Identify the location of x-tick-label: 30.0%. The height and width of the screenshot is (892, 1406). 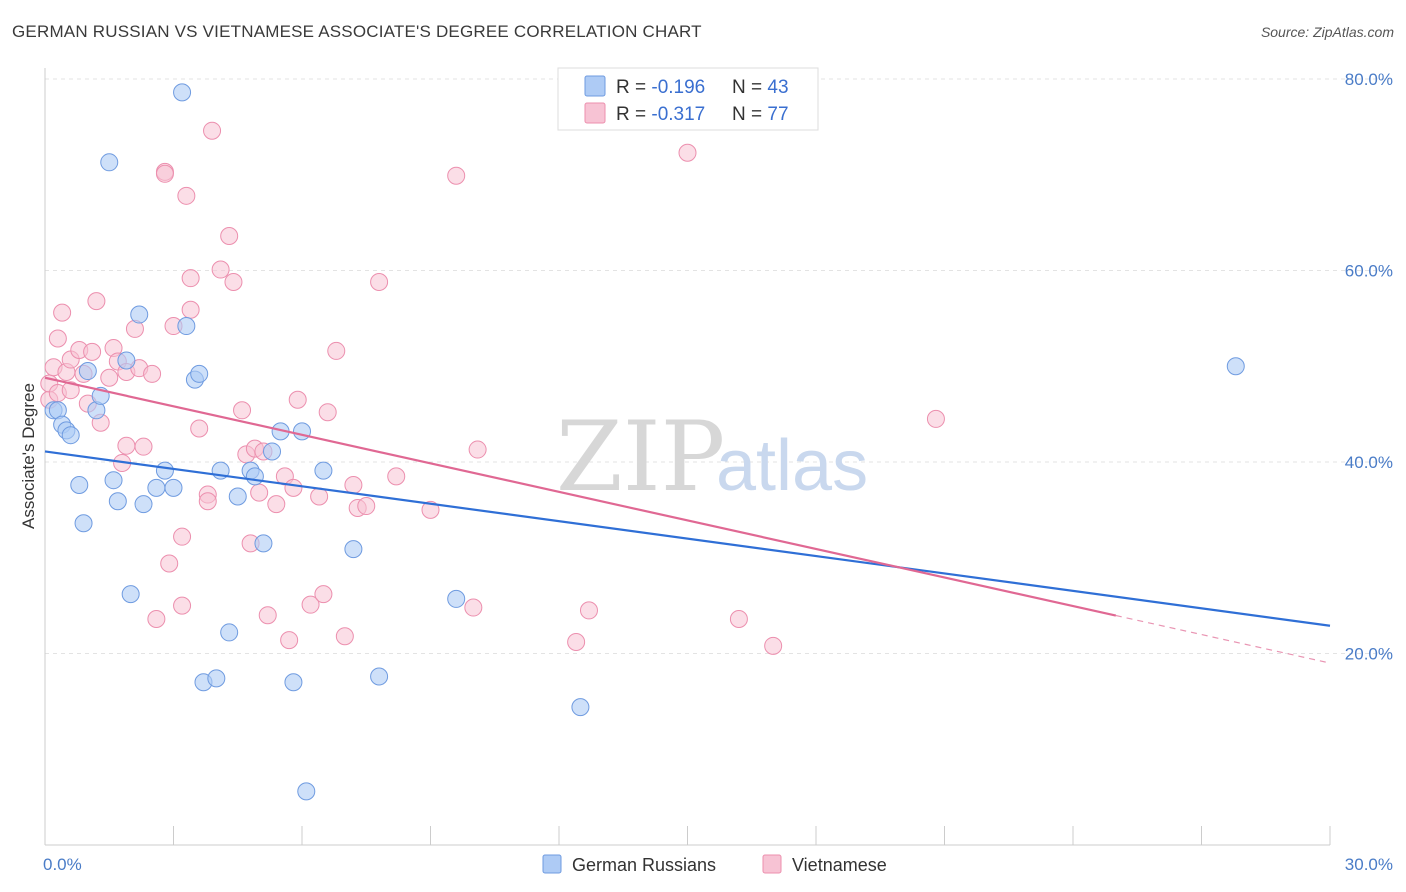
(1369, 864).